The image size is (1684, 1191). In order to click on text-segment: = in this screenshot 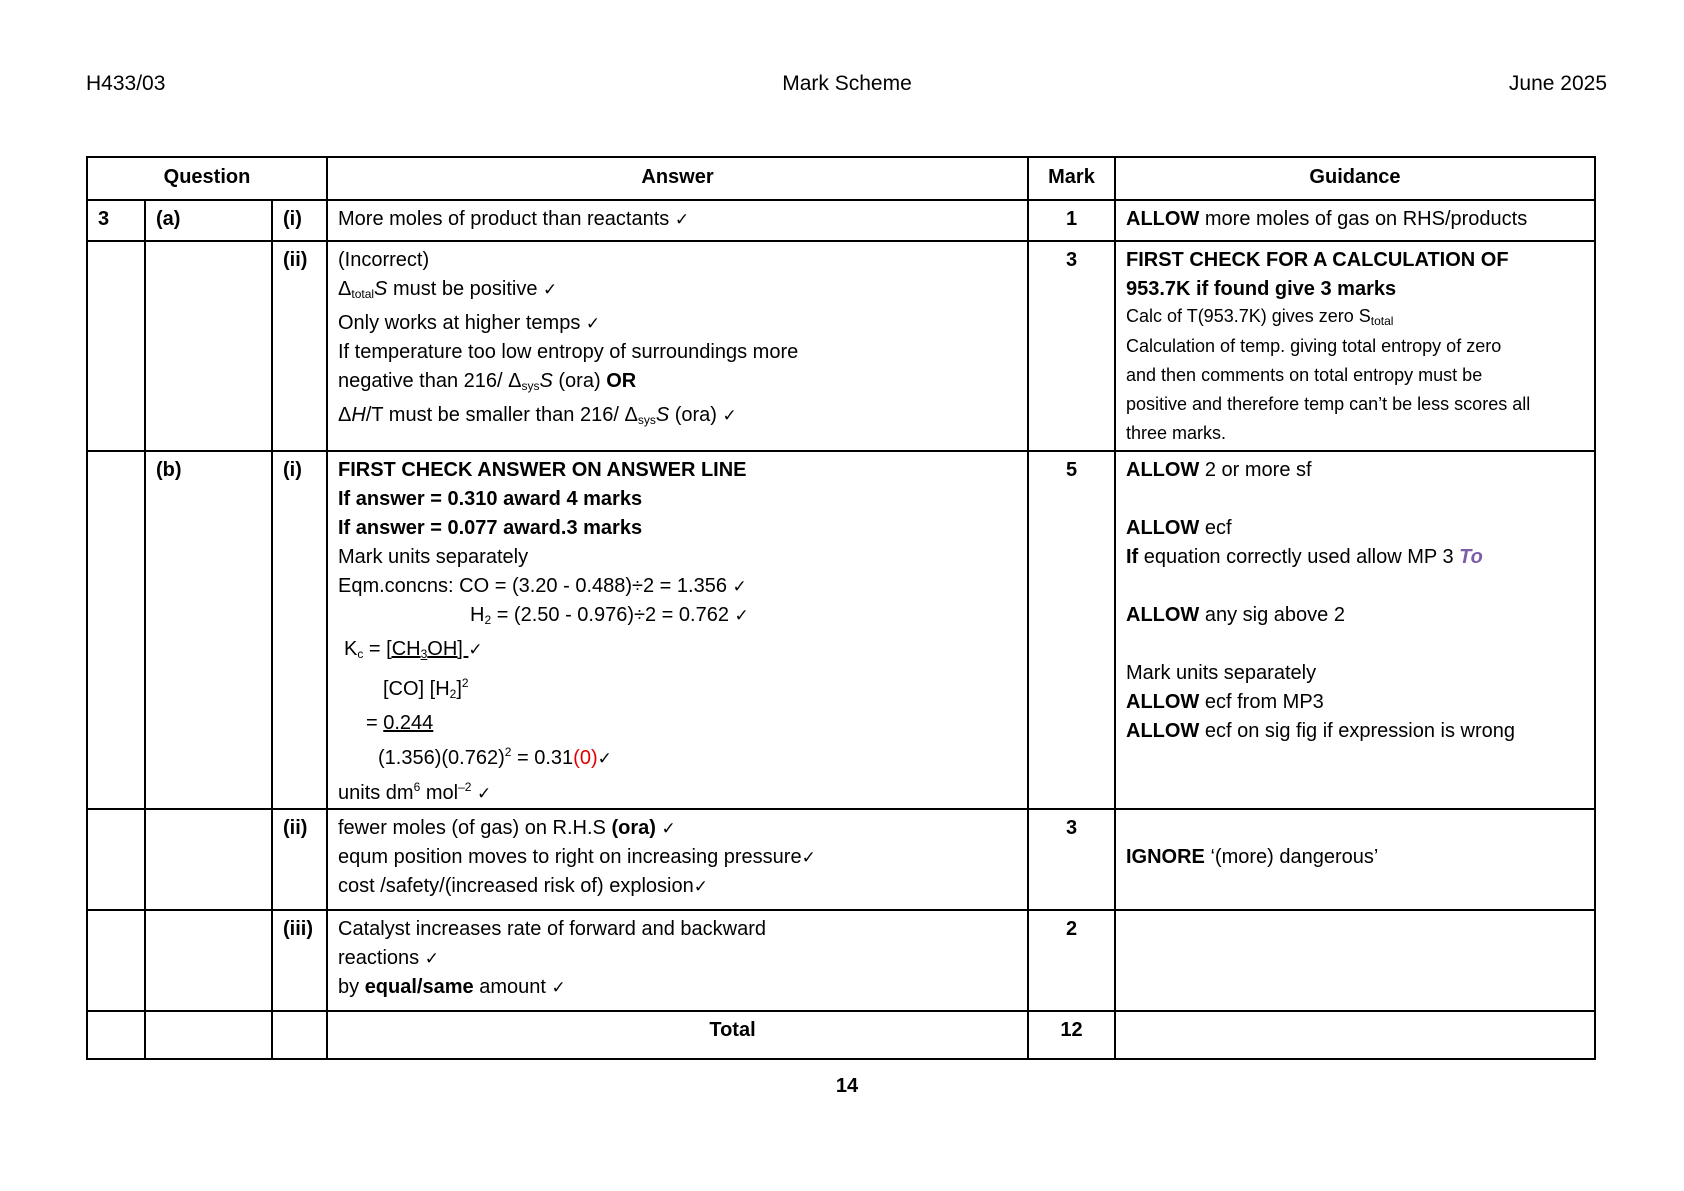, I will do `click(375, 649)`.